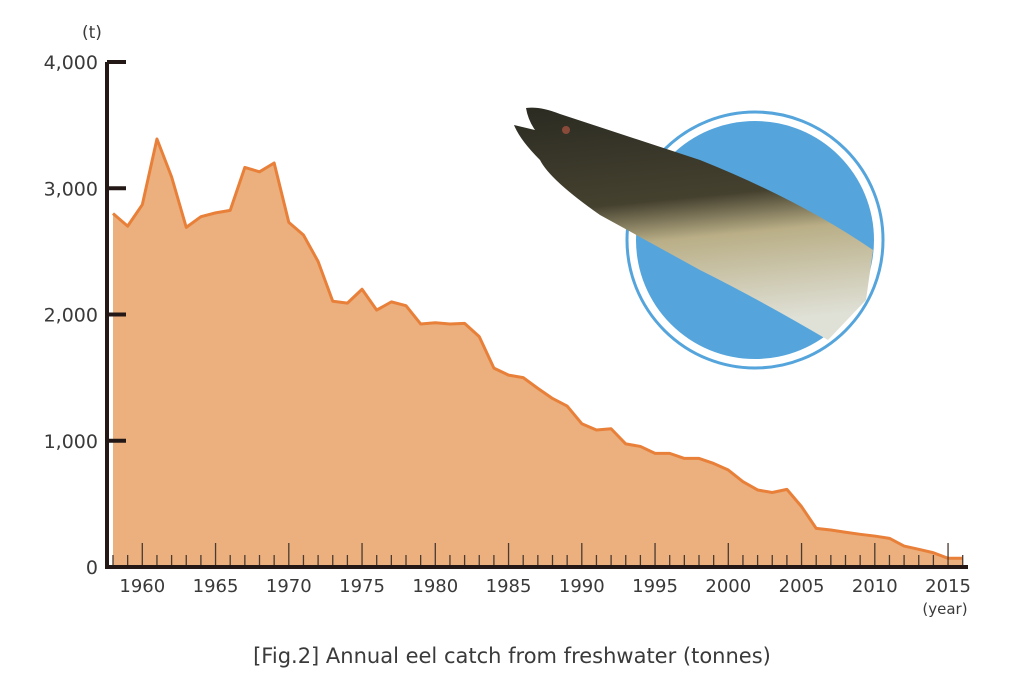 The image size is (1024, 684). Describe the element at coordinates (435, 586) in the screenshot. I see `x-tick-label: 1980` at that location.